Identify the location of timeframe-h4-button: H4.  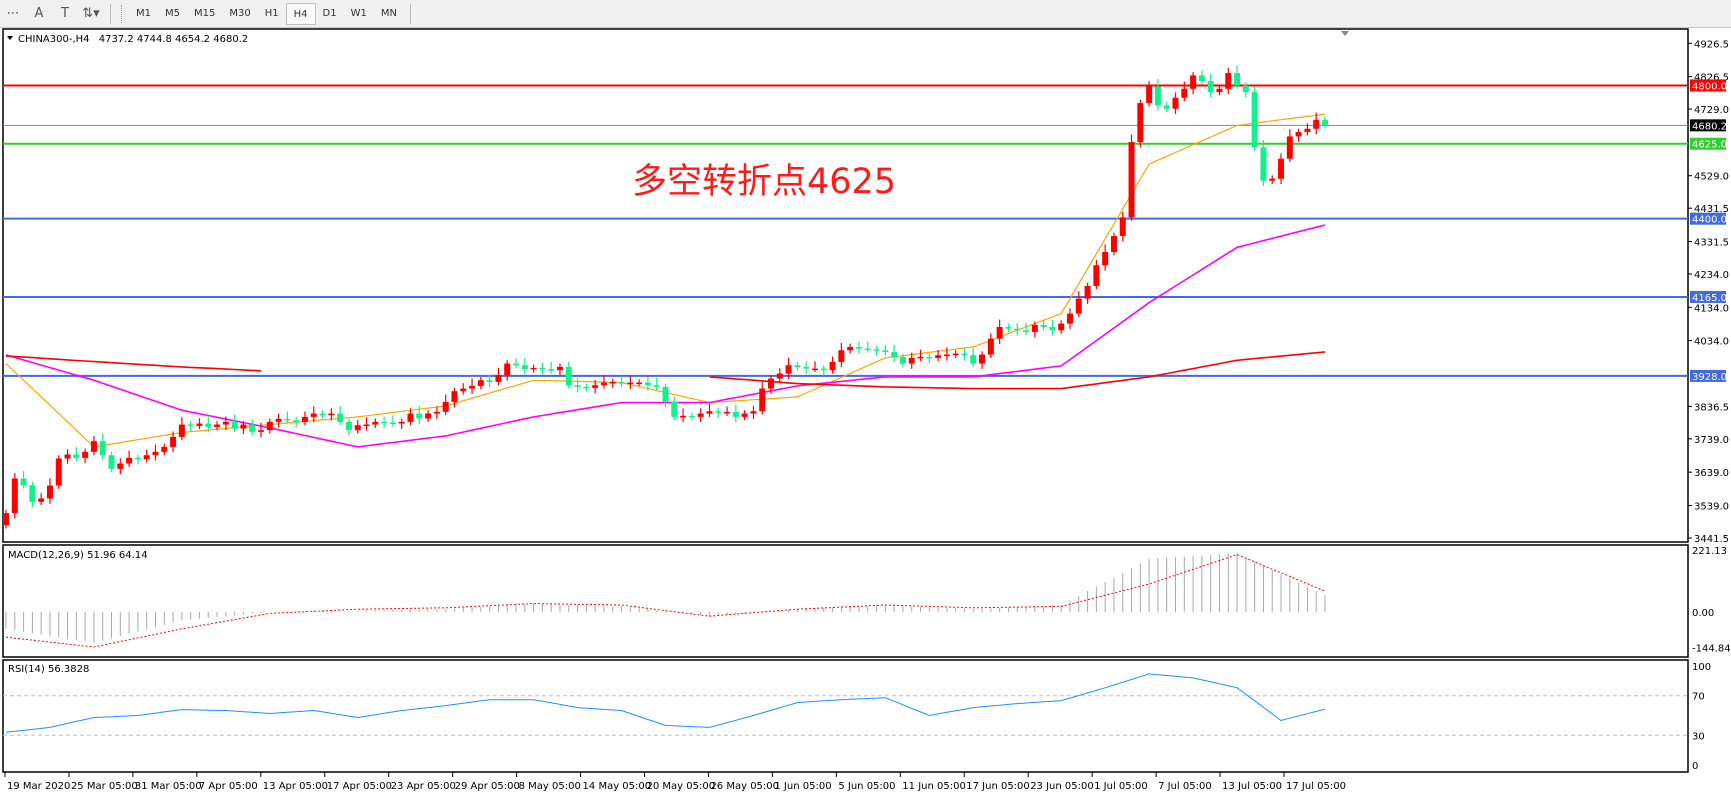
(300, 13).